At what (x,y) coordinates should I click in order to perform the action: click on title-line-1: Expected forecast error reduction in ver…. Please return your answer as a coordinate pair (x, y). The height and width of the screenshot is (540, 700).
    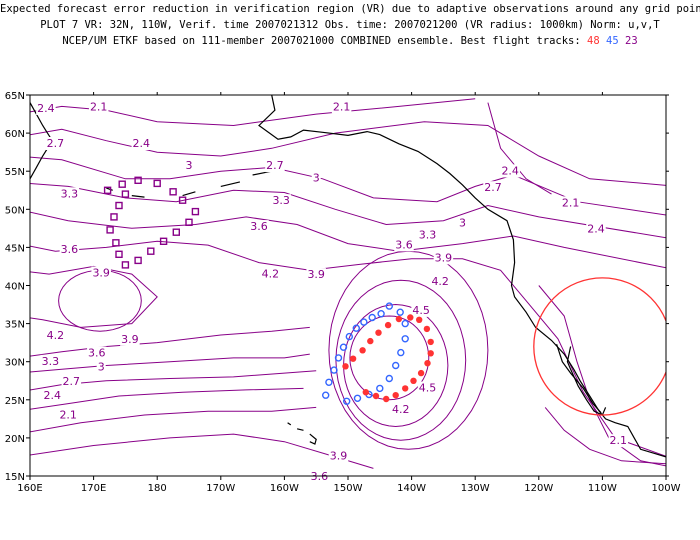
    Looking at the image, I should click on (350, 9).